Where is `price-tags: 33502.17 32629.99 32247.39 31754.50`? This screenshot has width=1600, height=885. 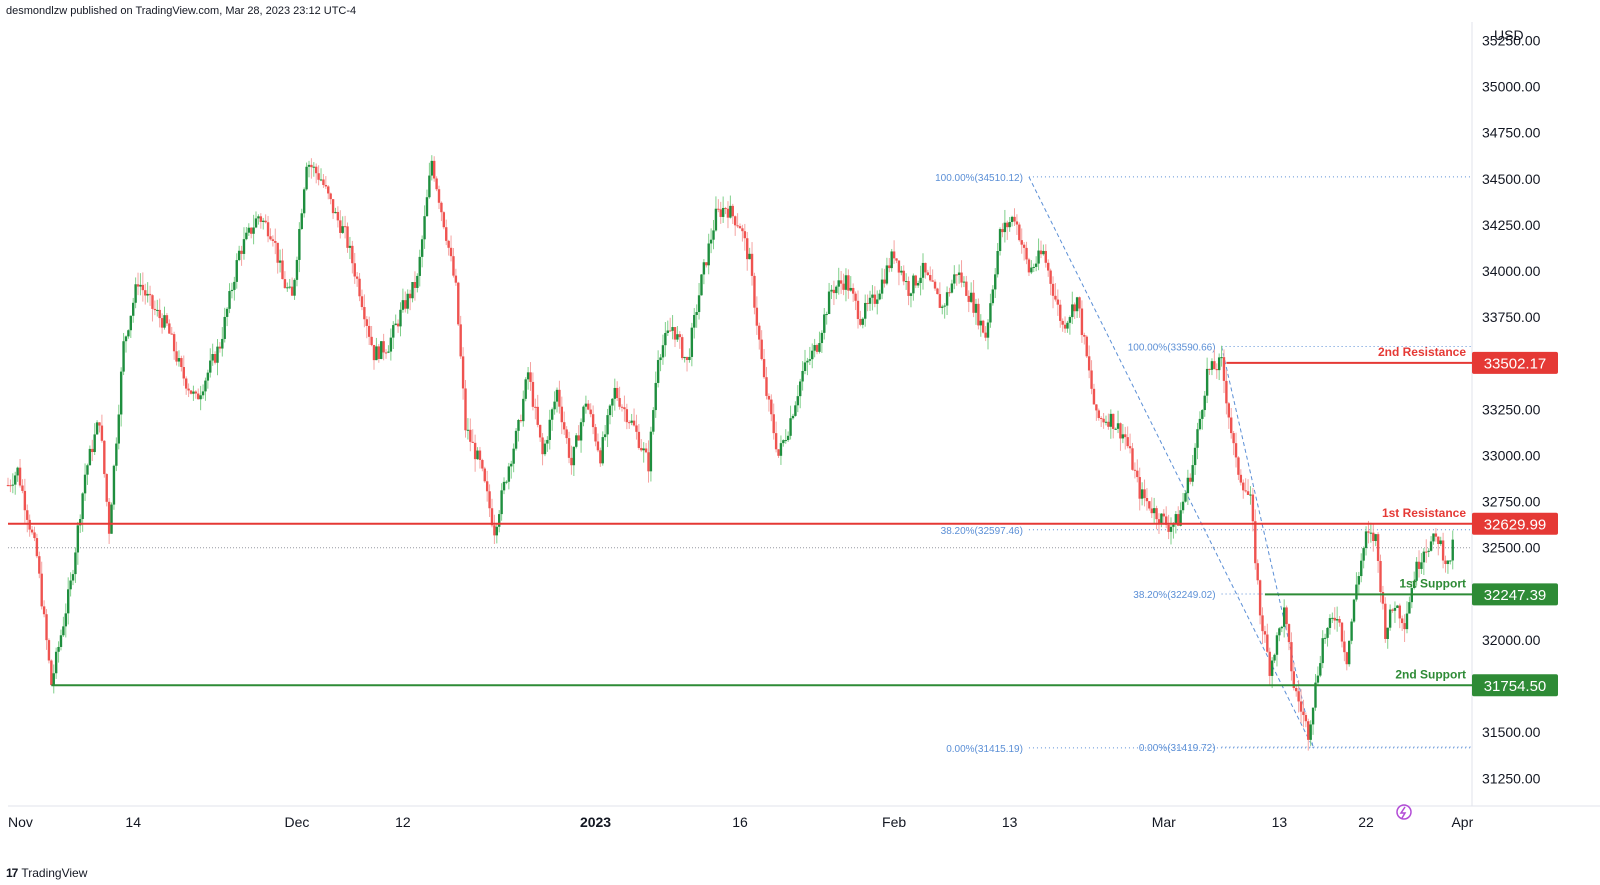 price-tags: 33502.17 32629.99 32247.39 31754.50 is located at coordinates (1515, 524).